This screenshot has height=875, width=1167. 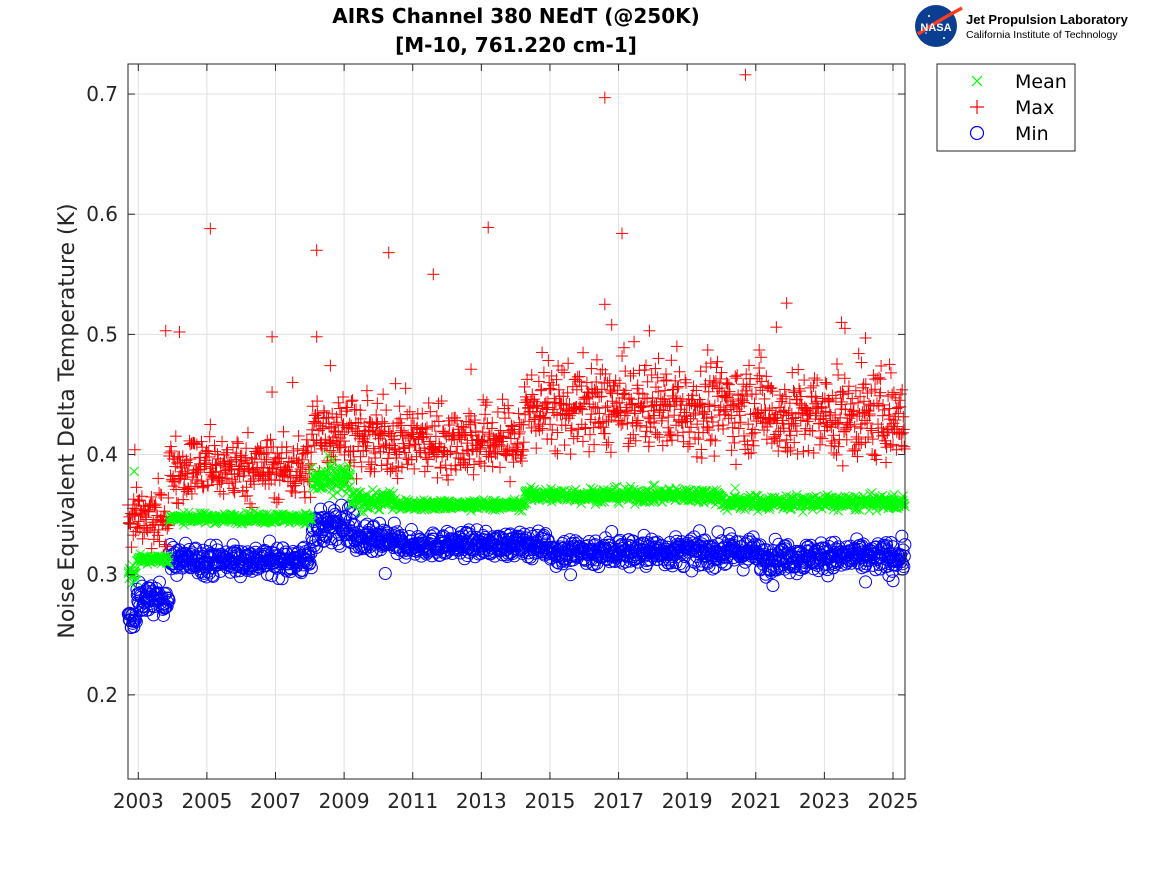 What do you see at coordinates (1047, 19) in the screenshot?
I see `jpl-name: Jet Propulsion Laboratory` at bounding box center [1047, 19].